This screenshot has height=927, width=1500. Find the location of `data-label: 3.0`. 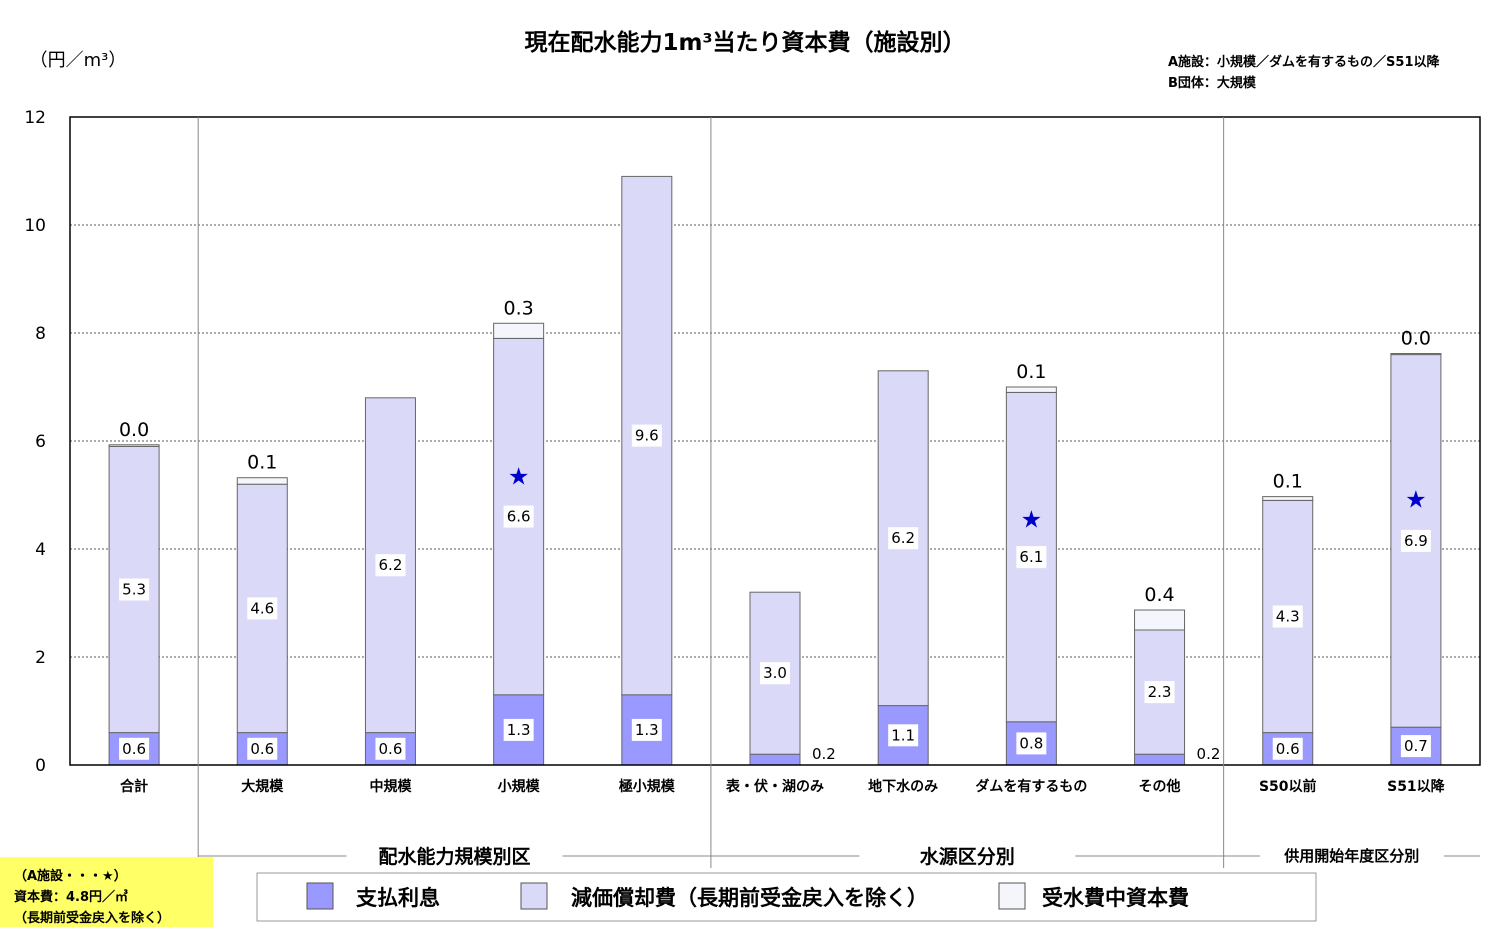

data-label: 3.0 is located at coordinates (775, 673).